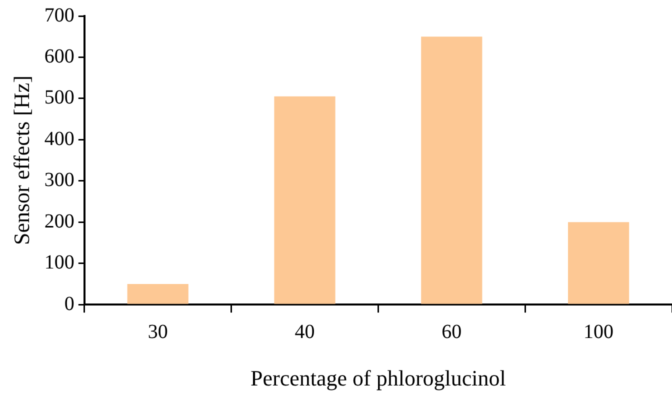 The width and height of the screenshot is (672, 403). What do you see at coordinates (599, 331) in the screenshot?
I see `x-tick-label: 100` at bounding box center [599, 331].